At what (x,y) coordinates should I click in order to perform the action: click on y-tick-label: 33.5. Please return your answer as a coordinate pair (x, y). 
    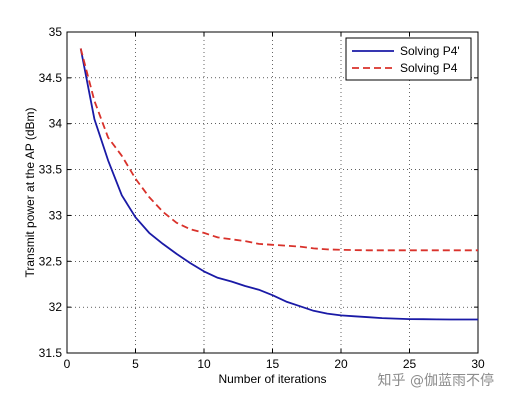
    Looking at the image, I should click on (51, 170).